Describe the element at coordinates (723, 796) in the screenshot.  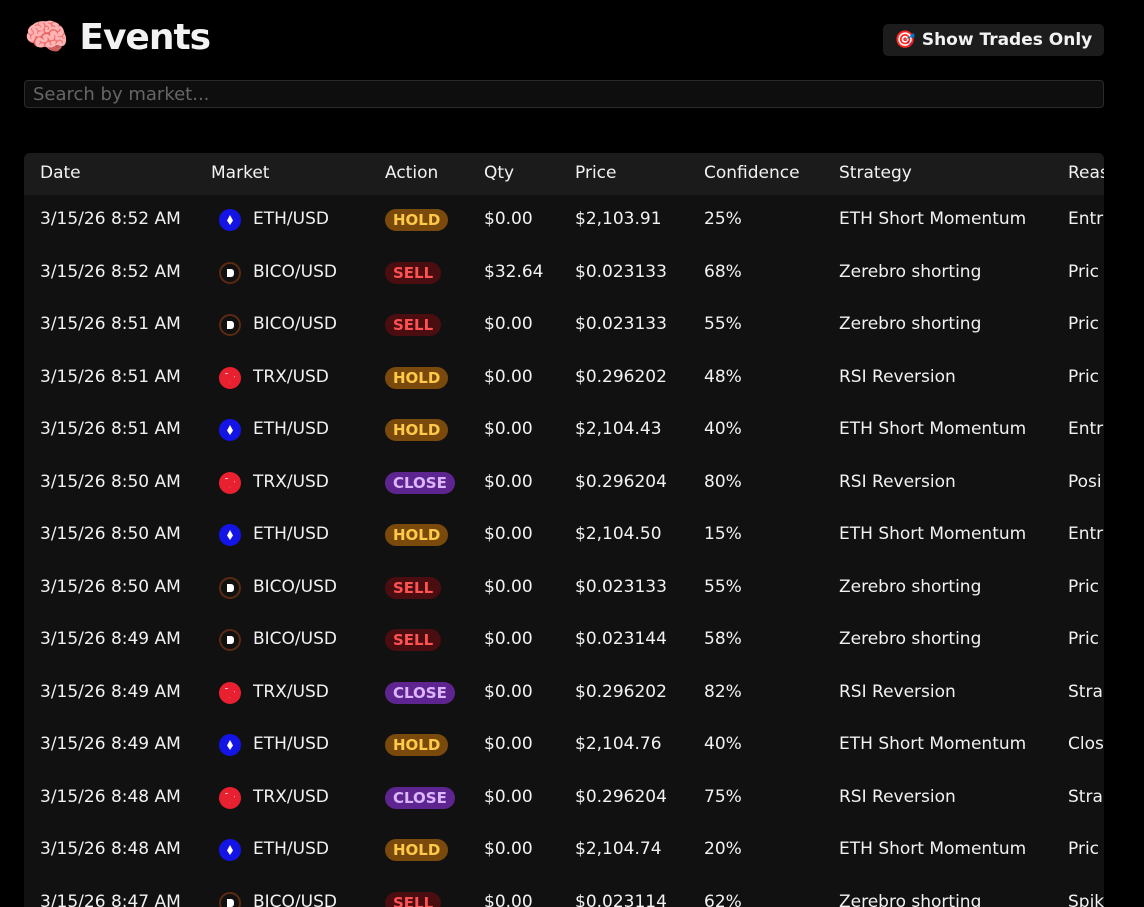
I see `table-cell: 75%` at that location.